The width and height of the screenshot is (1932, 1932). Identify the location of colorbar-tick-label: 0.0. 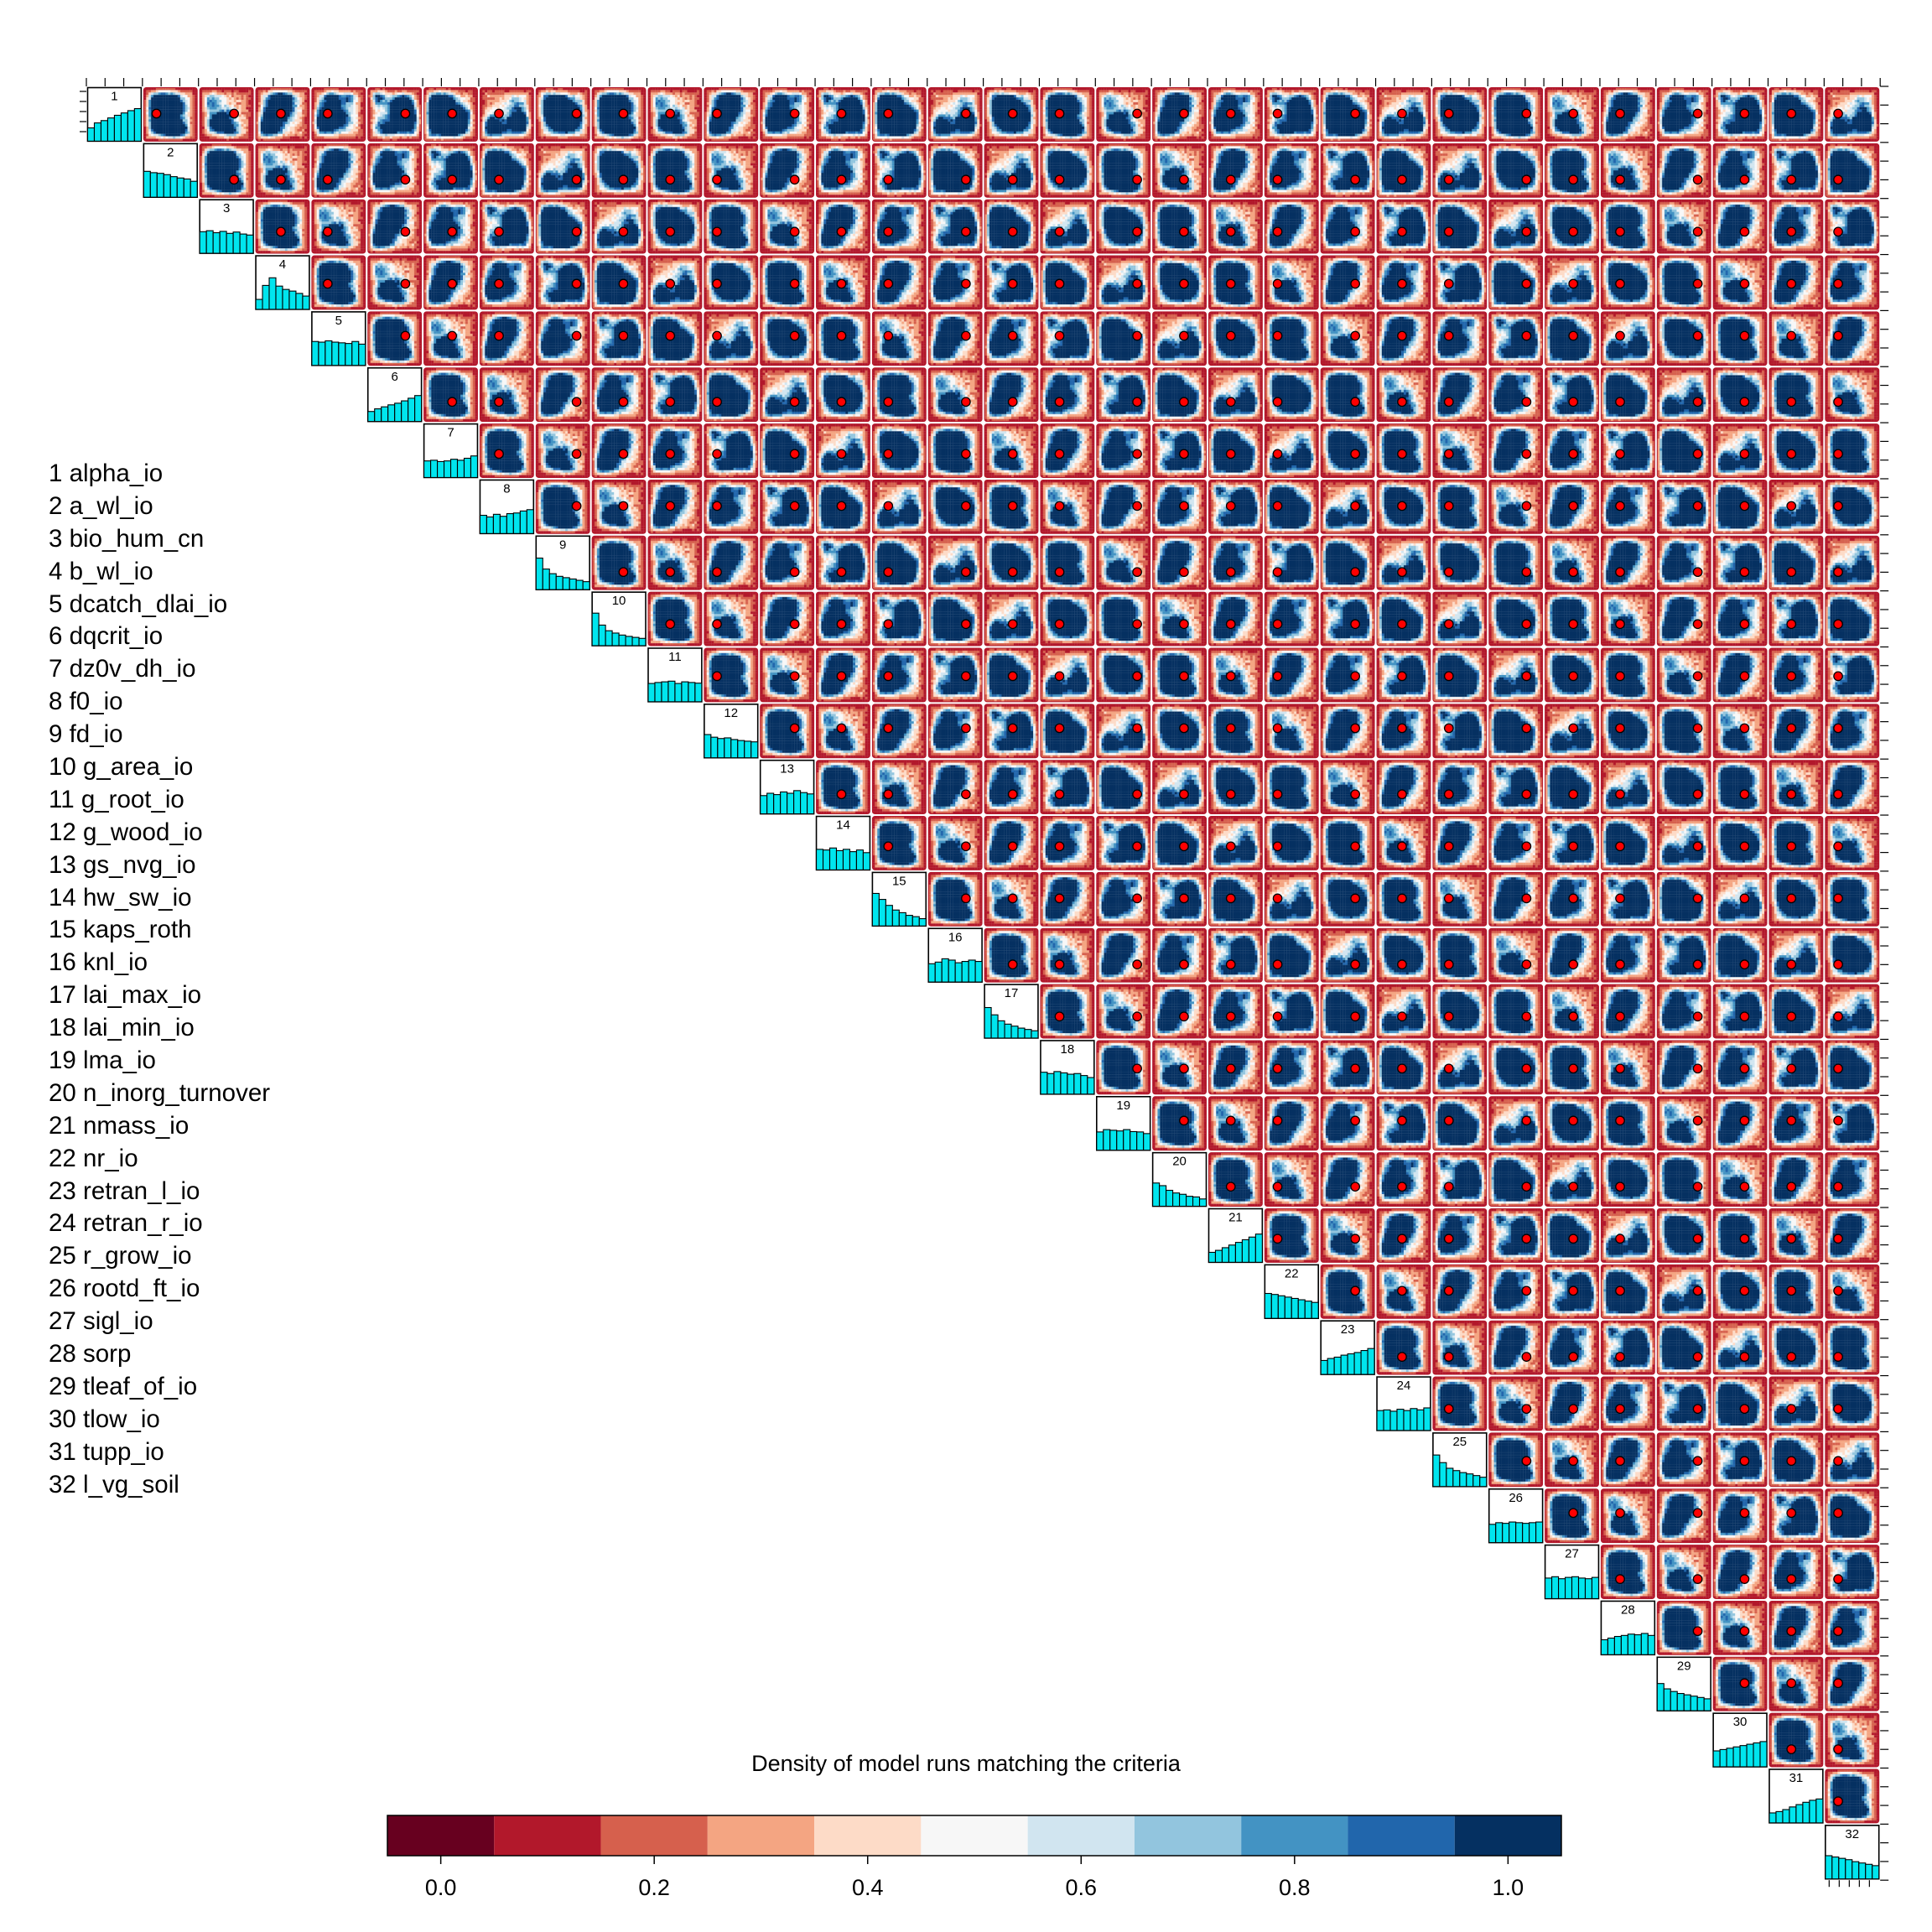
(440, 1887).